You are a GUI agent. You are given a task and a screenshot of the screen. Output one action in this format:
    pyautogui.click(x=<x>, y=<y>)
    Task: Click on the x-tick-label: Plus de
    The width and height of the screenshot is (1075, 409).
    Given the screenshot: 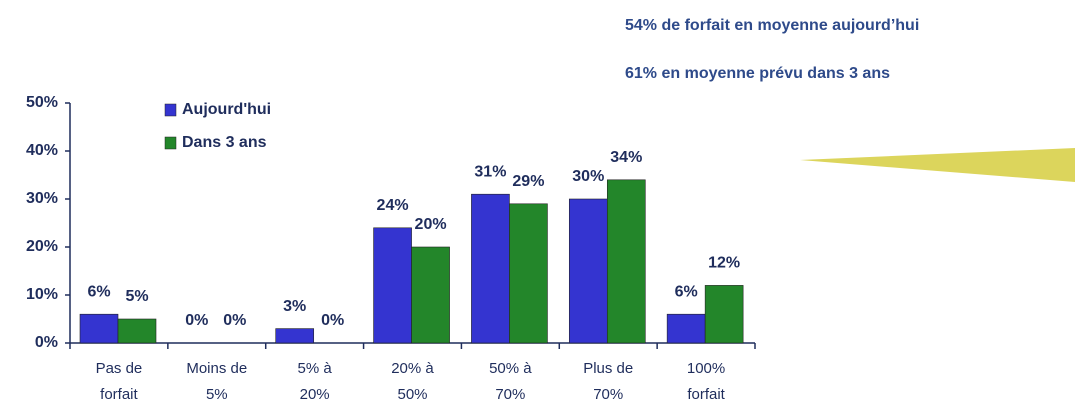 What is the action you would take?
    pyautogui.click(x=608, y=368)
    